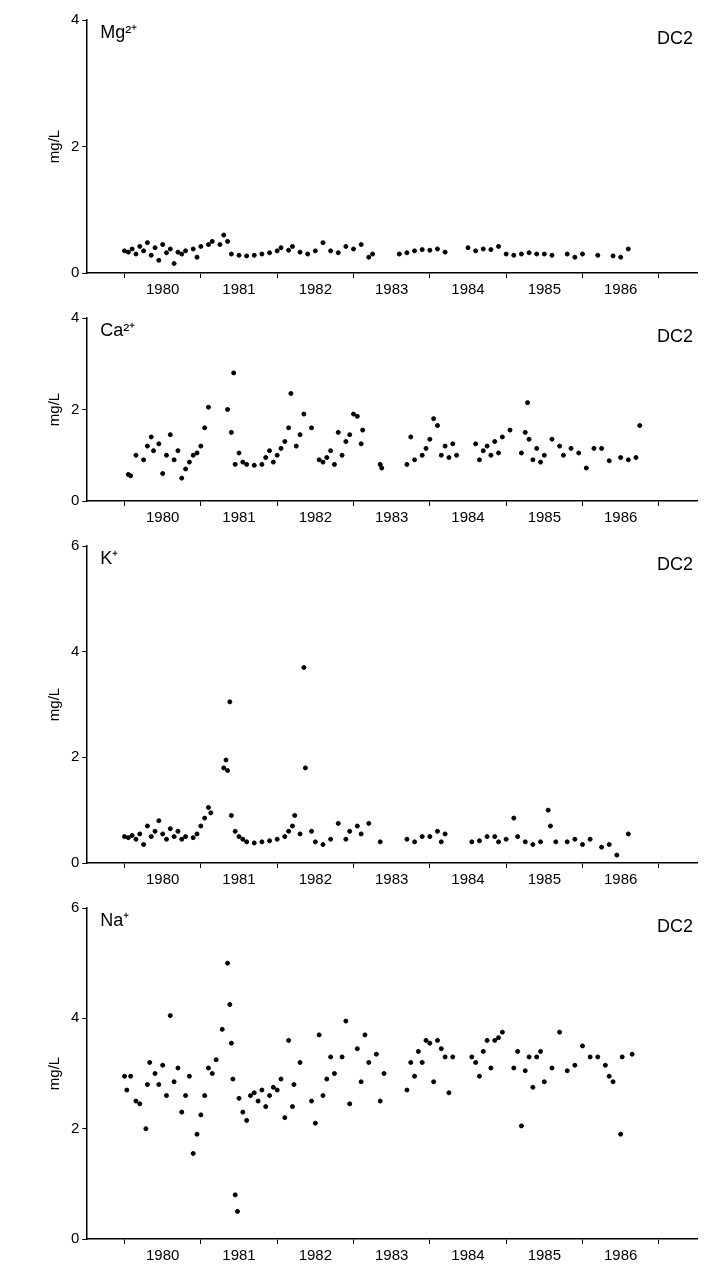  Describe the element at coordinates (109, 557) in the screenshot. I see `chart-title: K⁺` at that location.